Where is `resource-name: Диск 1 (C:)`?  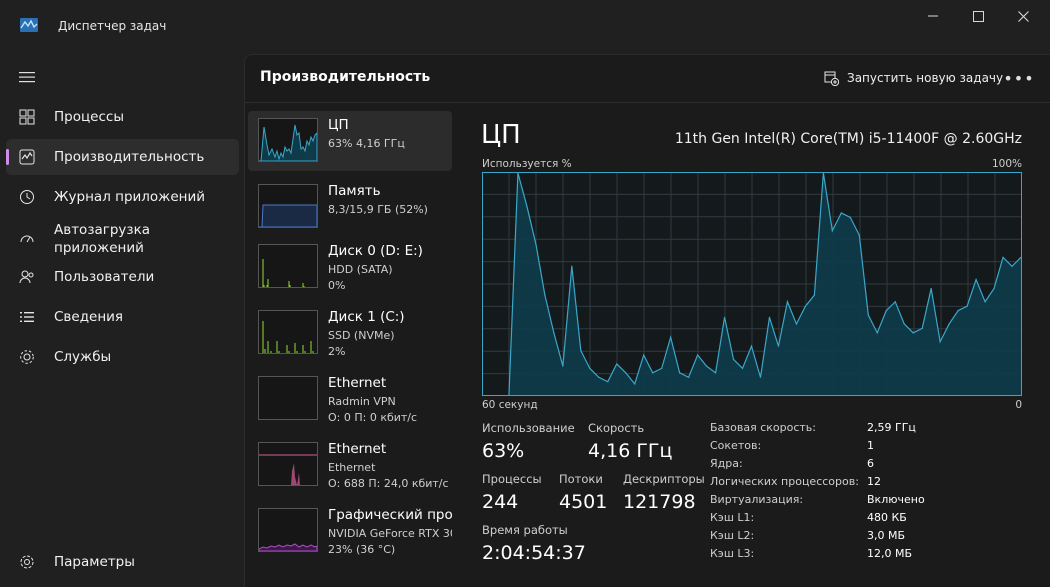 resource-name: Диск 1 (C:) is located at coordinates (366, 317).